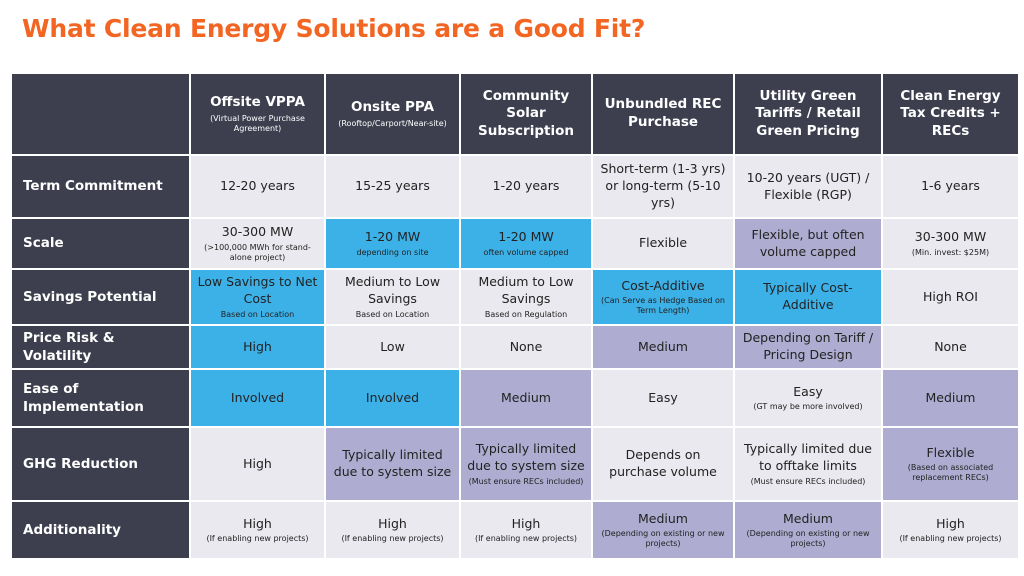 The width and height of the screenshot is (1024, 576). I want to click on table-cell-main: 15-25 years, so click(392, 186).